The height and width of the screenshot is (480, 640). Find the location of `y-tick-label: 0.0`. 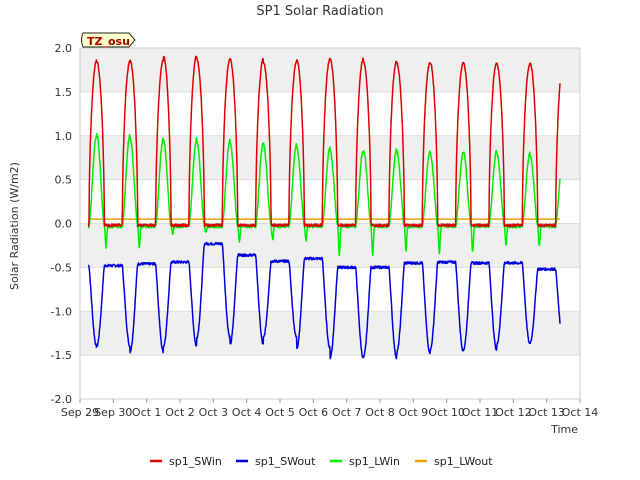

y-tick-label: 0.0 is located at coordinates (64, 224).